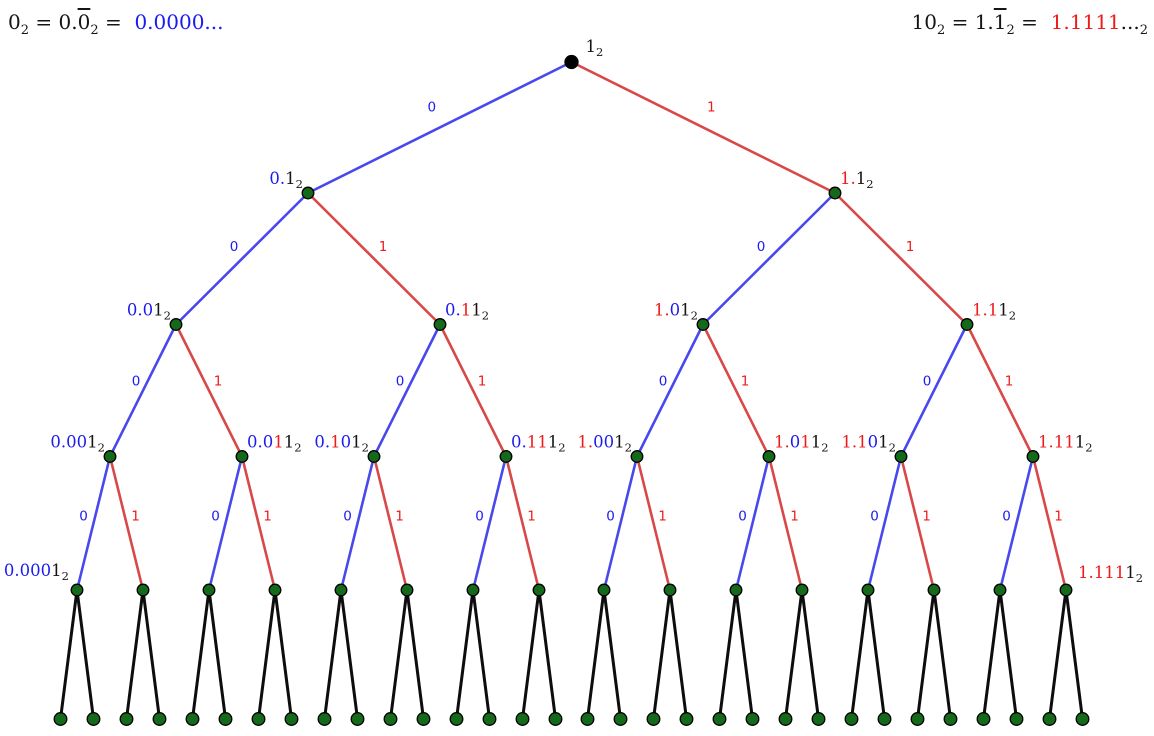 This screenshot has width=1154, height=736. Describe the element at coordinates (868, 444) in the screenshot. I see `node-label: 1.1012` at that location.